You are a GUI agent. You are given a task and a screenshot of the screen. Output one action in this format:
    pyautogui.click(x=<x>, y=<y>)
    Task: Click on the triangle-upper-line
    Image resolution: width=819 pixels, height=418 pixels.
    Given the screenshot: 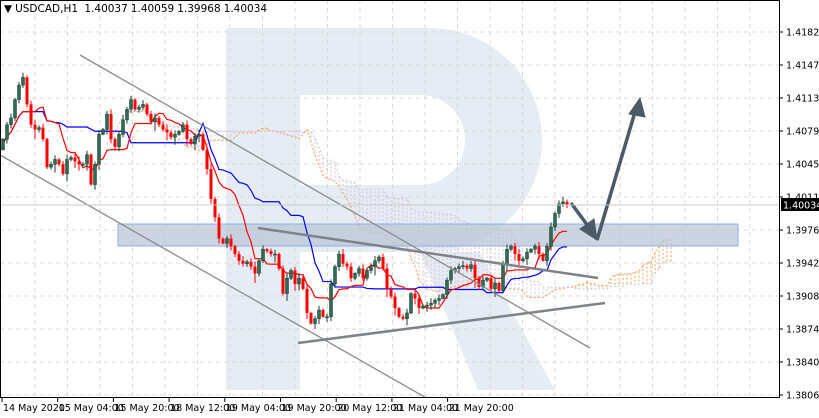 What is the action you would take?
    pyautogui.click(x=428, y=253)
    